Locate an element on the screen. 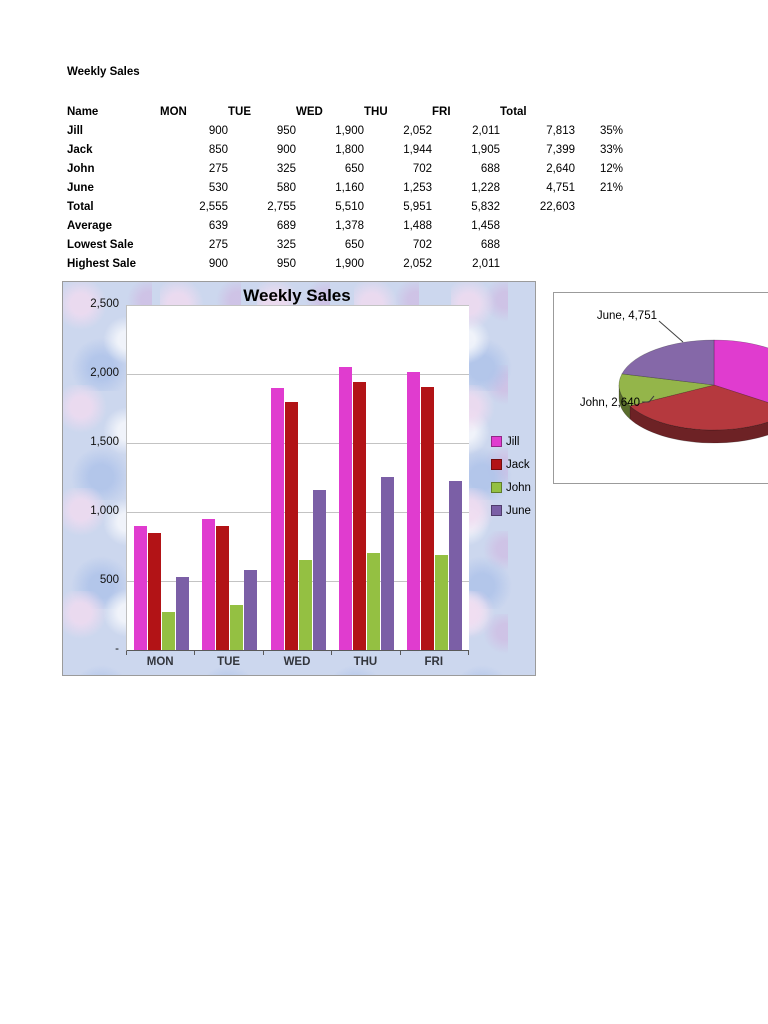 The height and width of the screenshot is (1024, 768). pie-slice-jill is located at coordinates (740, 371).